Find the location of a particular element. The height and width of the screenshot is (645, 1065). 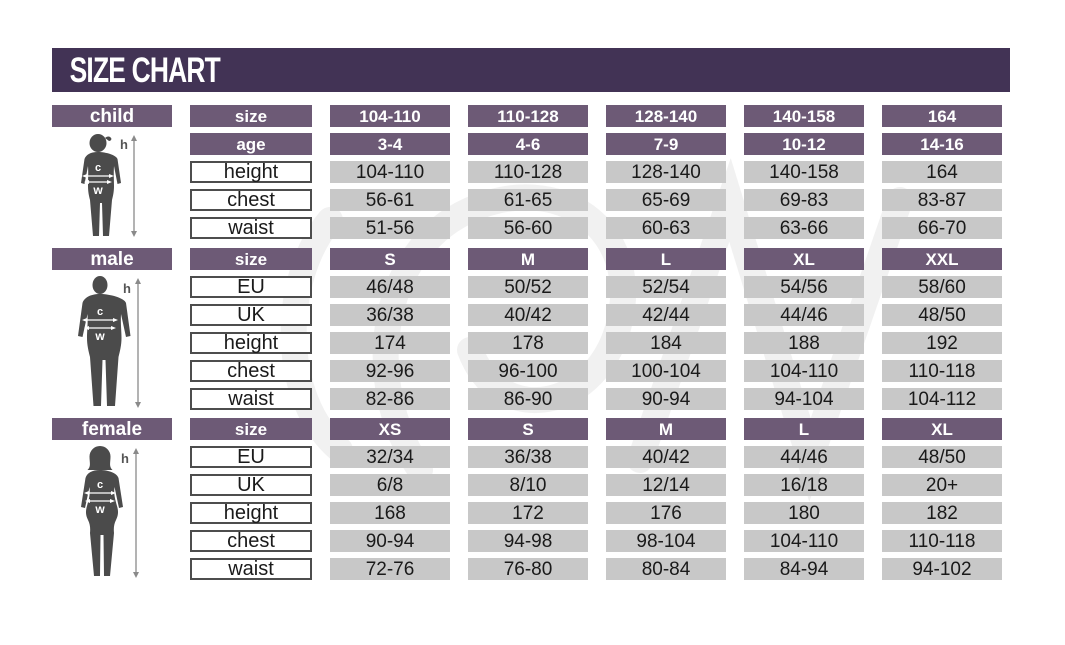

value-cell: 51-56 is located at coordinates (390, 228).